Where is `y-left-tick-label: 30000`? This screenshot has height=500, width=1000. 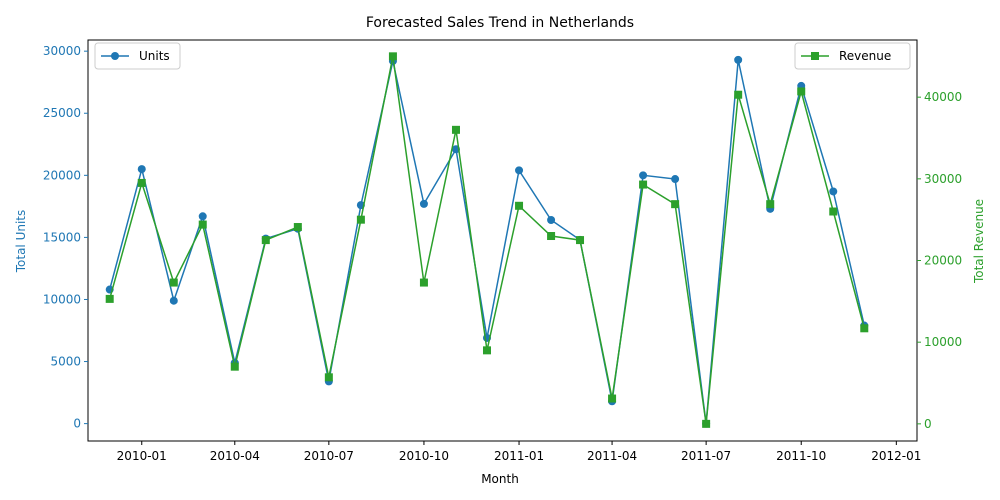 y-left-tick-label: 30000 is located at coordinates (62, 51).